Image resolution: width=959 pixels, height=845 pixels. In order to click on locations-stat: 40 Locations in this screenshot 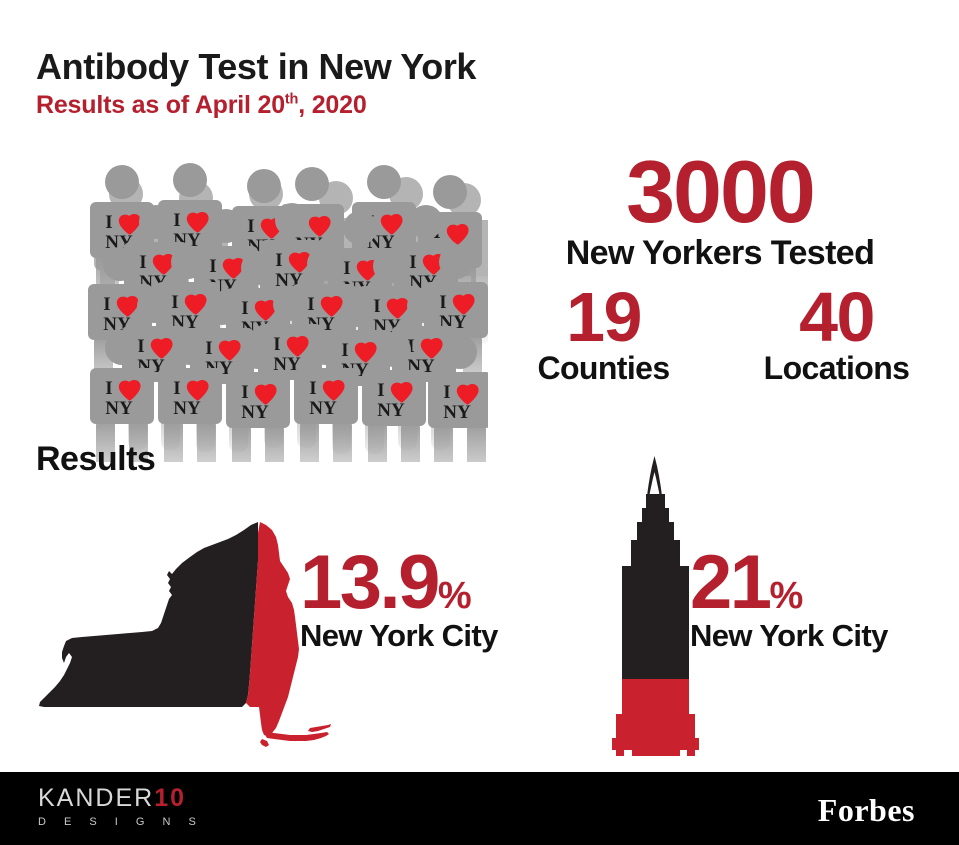, I will do `click(836, 332)`.